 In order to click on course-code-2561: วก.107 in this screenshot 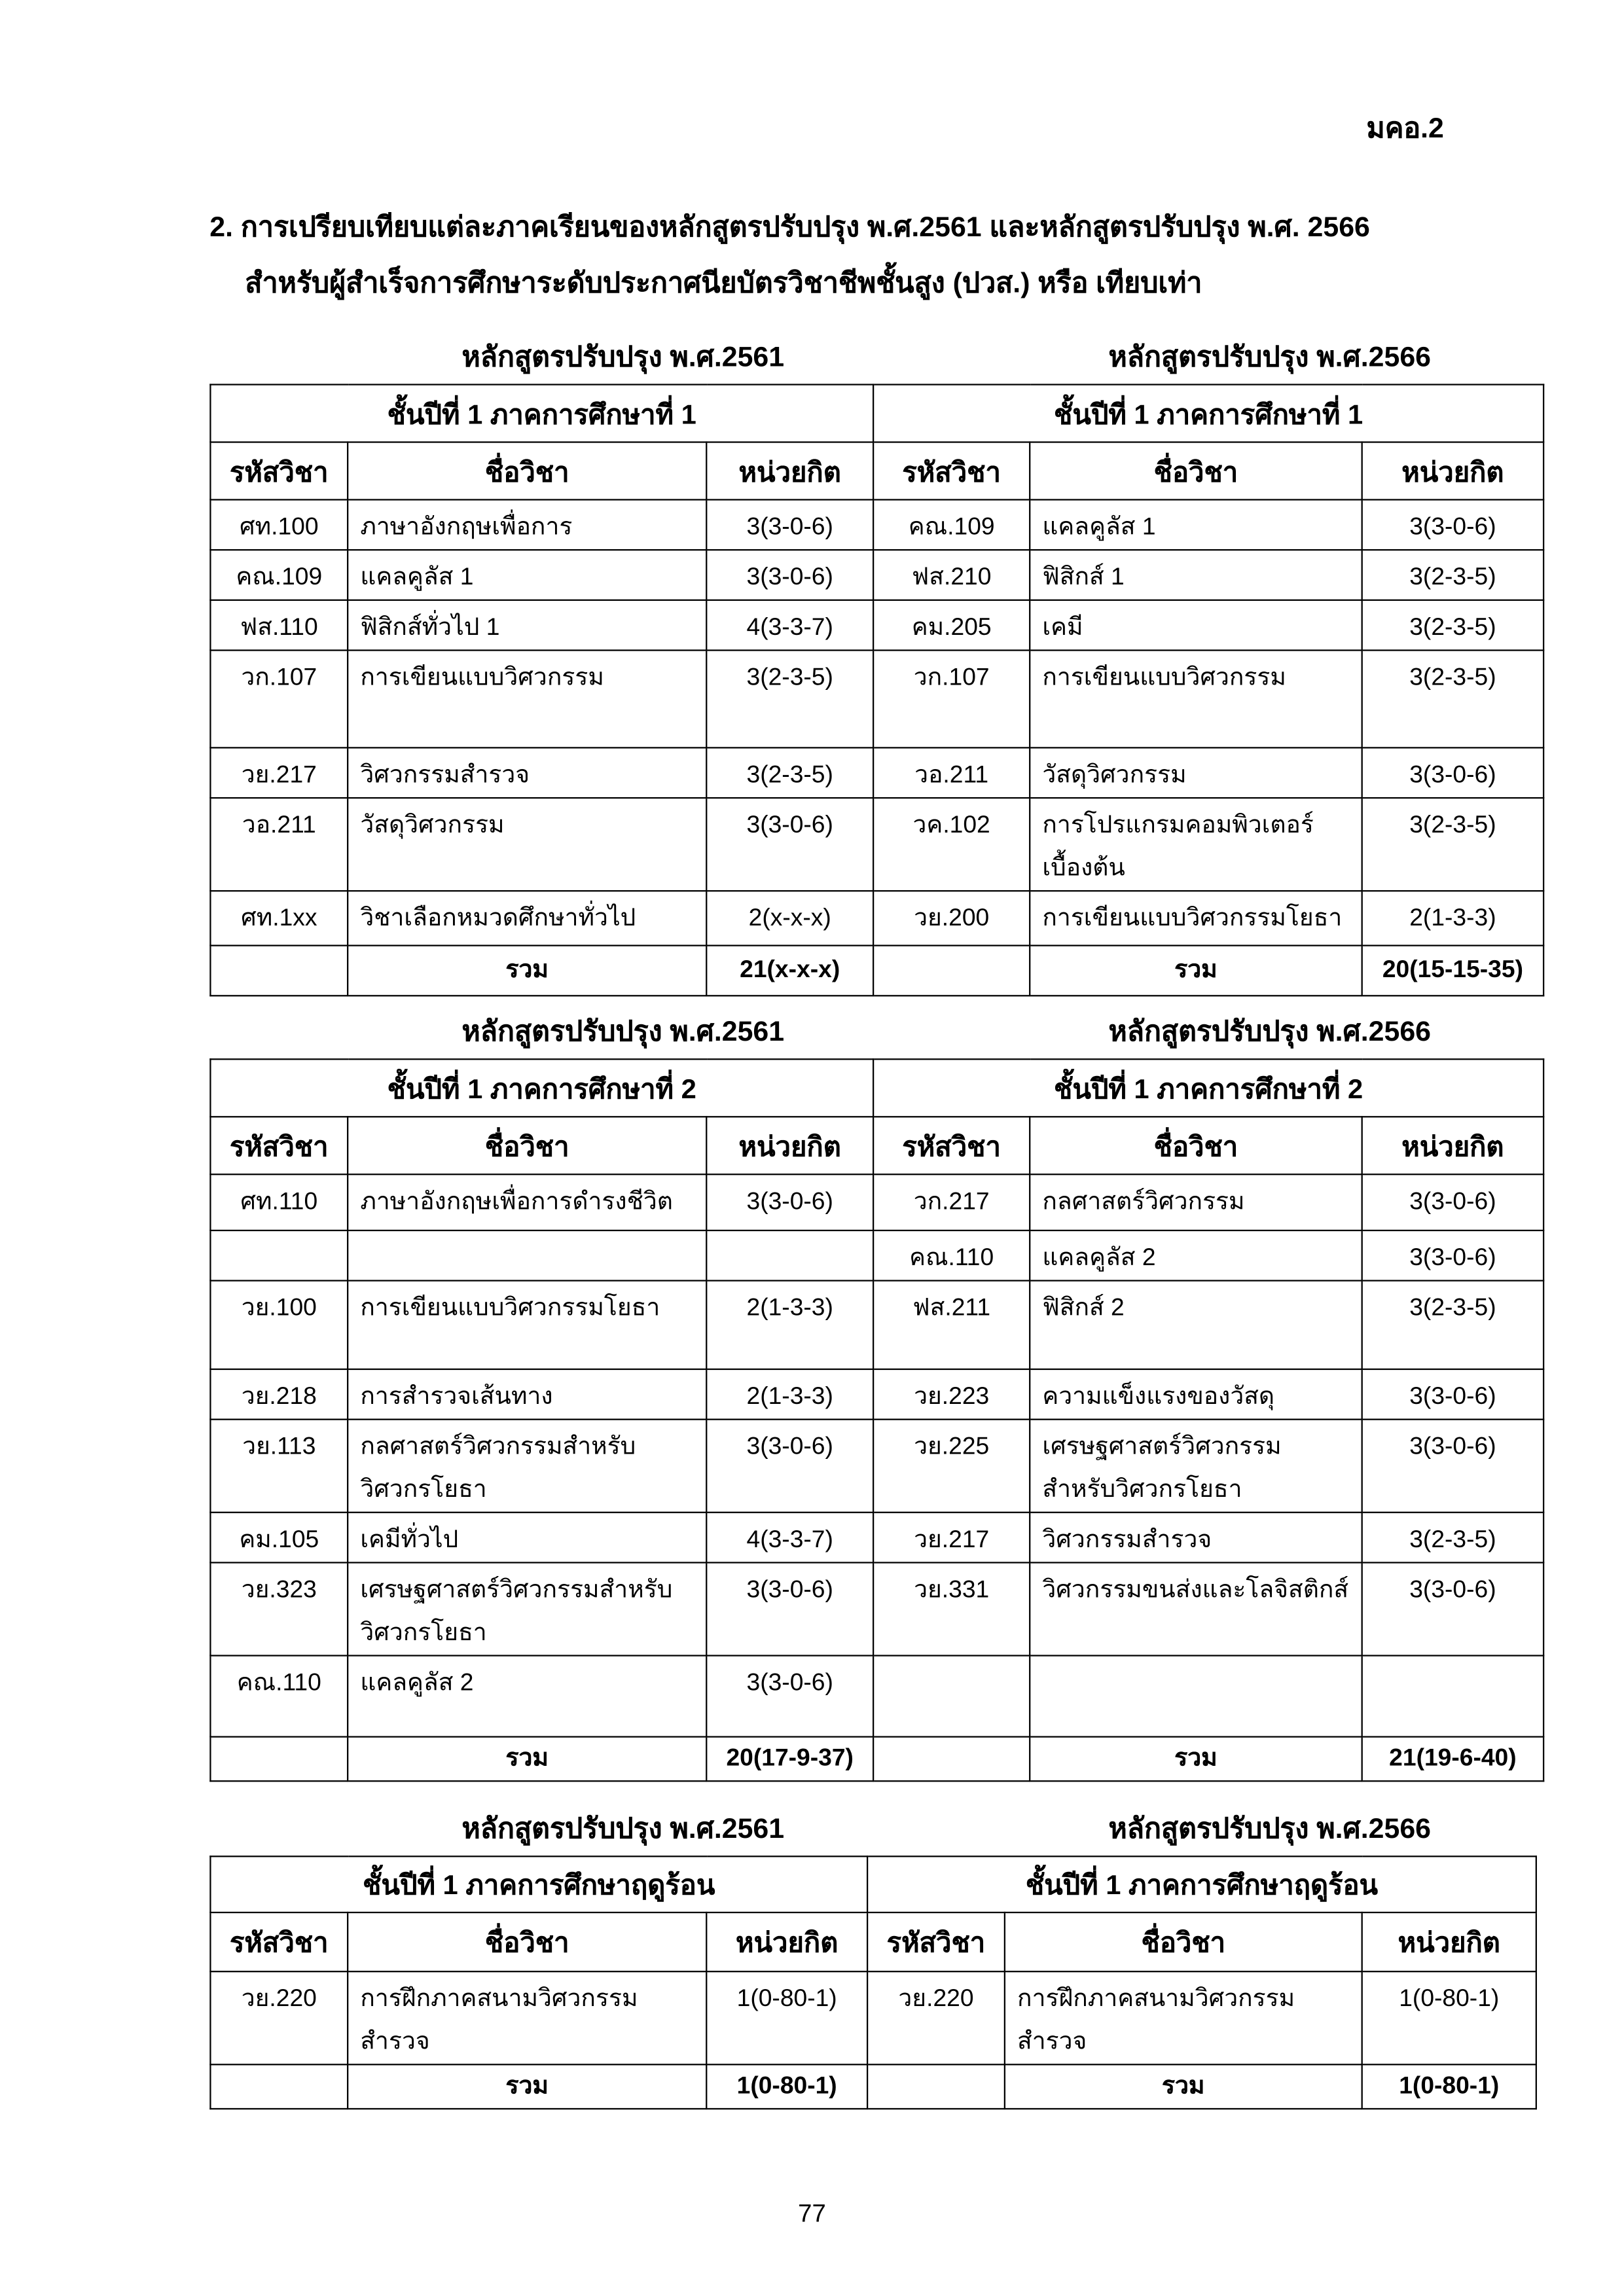, I will do `click(279, 699)`.